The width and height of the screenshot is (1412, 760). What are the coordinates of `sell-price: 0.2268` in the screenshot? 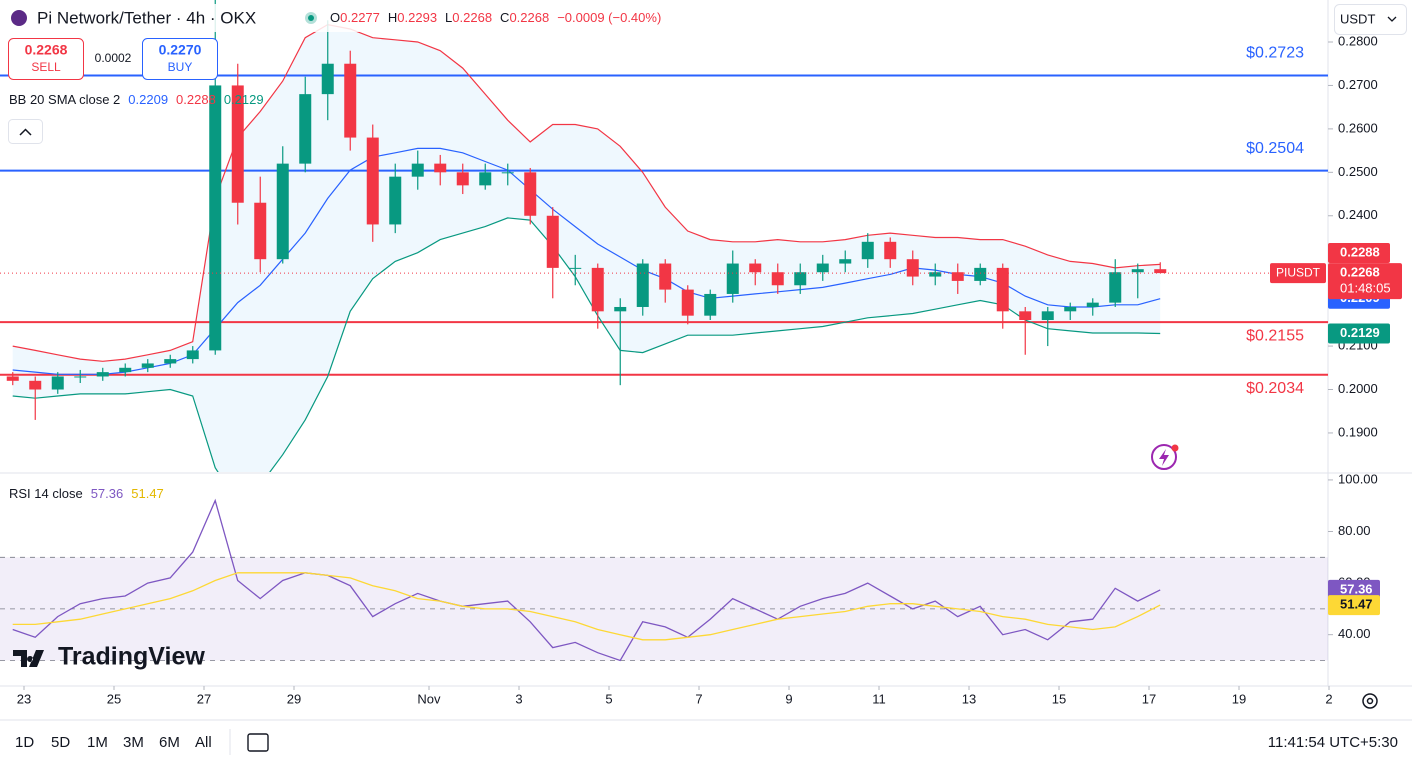 It's located at (46, 50).